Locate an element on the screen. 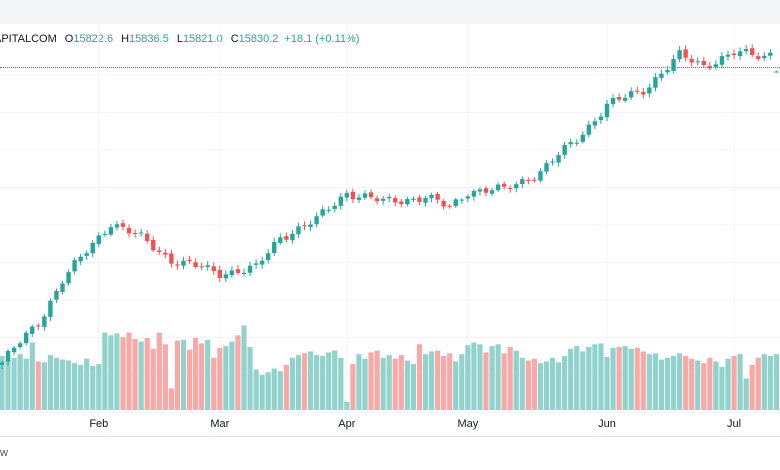  close-label: C is located at coordinates (234, 39).